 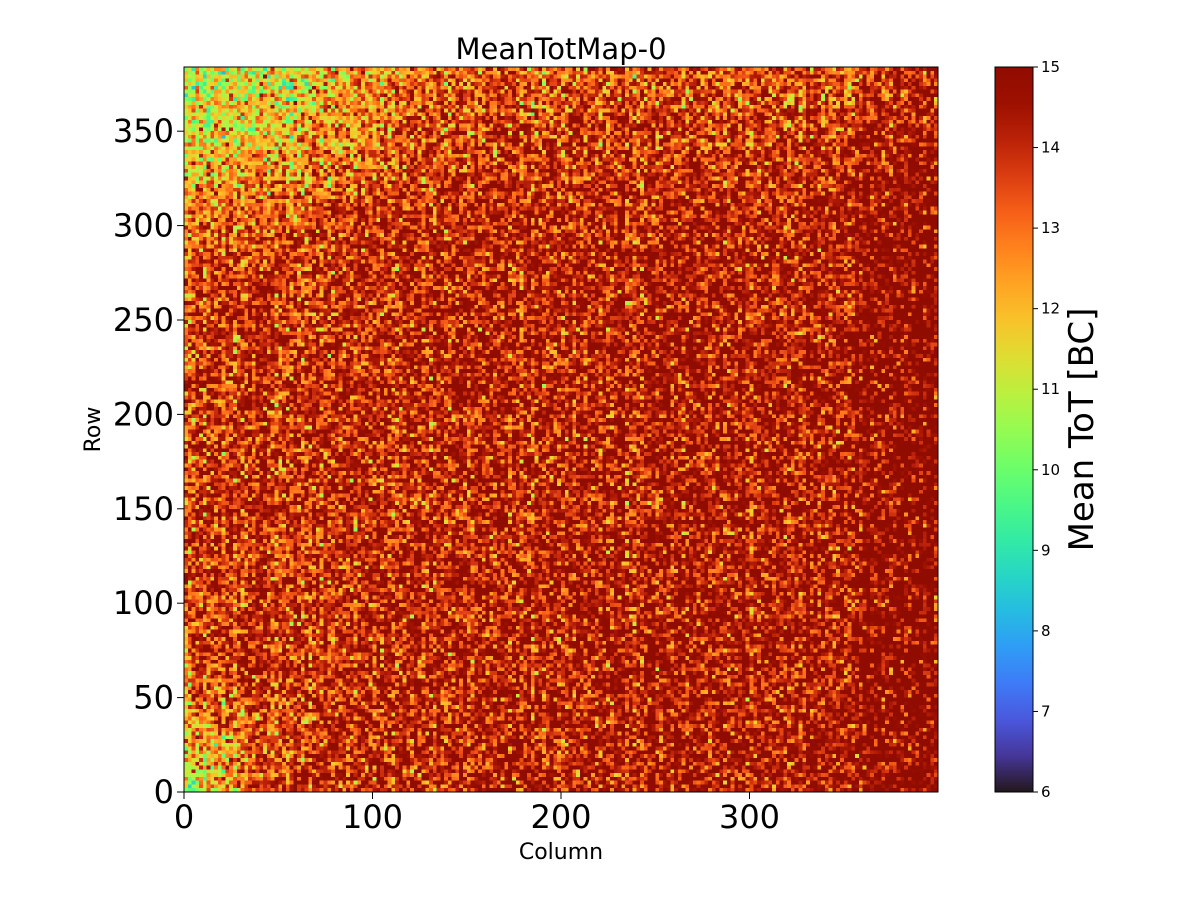 What do you see at coordinates (749, 817) in the screenshot?
I see `x-tick-label: 300` at bounding box center [749, 817].